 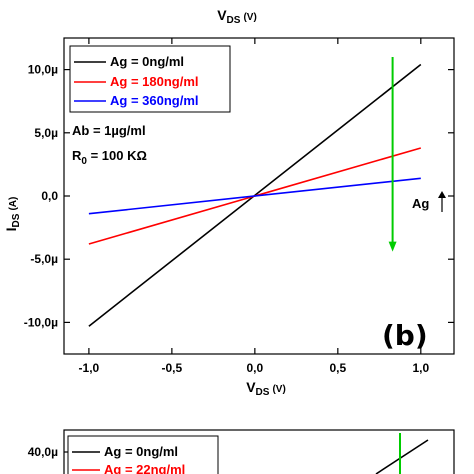 I want to click on legend-entry-2: Ag = 360ng/ml, so click(x=154, y=100).